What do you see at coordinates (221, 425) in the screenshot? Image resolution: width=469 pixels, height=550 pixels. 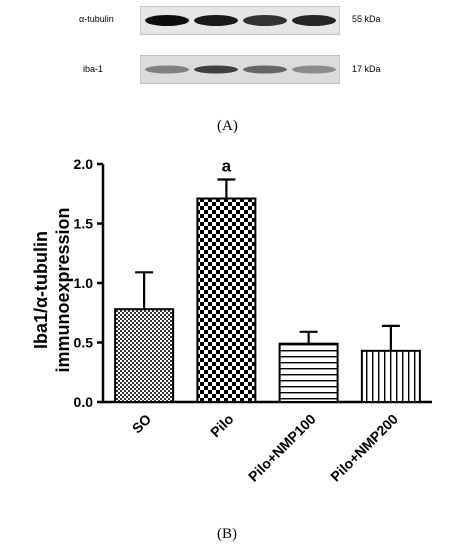 I see `x-tick-label: Pilo` at bounding box center [221, 425].